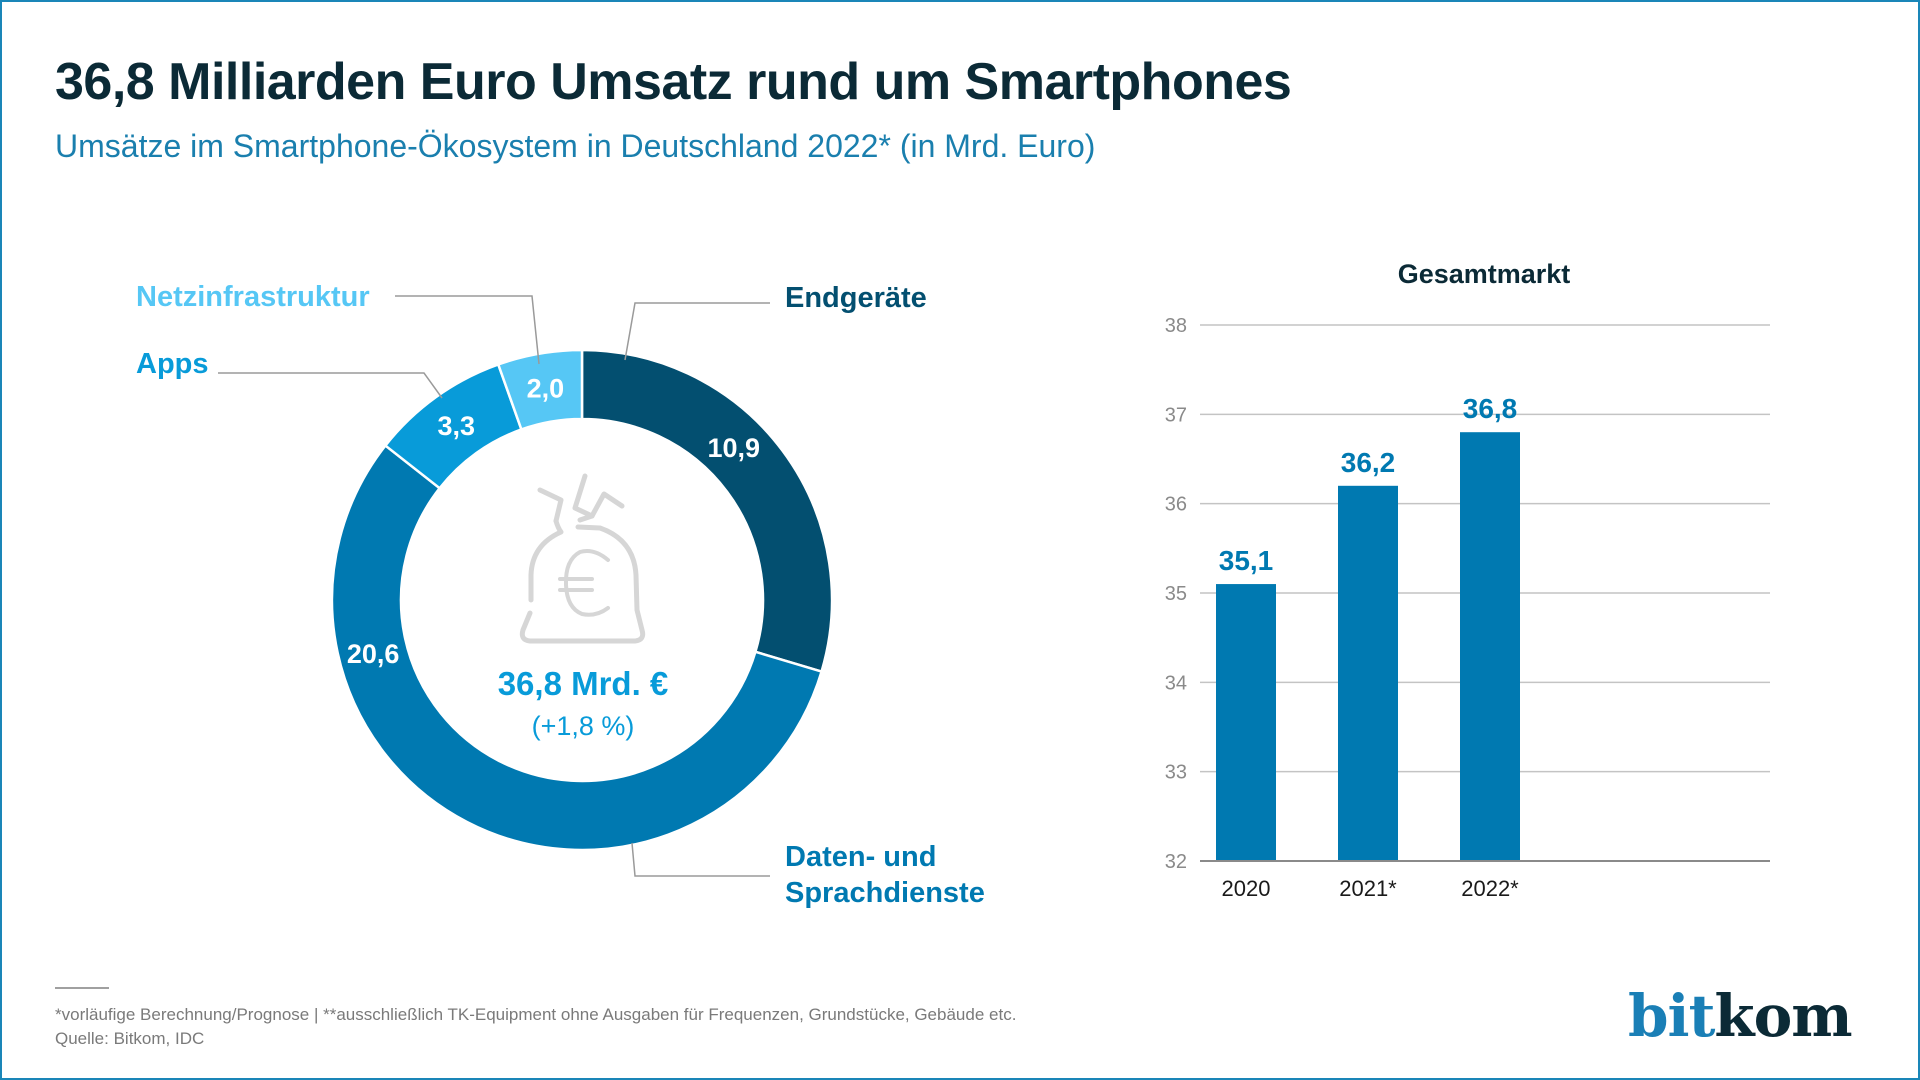 Image resolution: width=1920 pixels, height=1080 pixels. What do you see at coordinates (1484, 274) in the screenshot?
I see `bar-chart-title: Gesamtmarkt` at bounding box center [1484, 274].